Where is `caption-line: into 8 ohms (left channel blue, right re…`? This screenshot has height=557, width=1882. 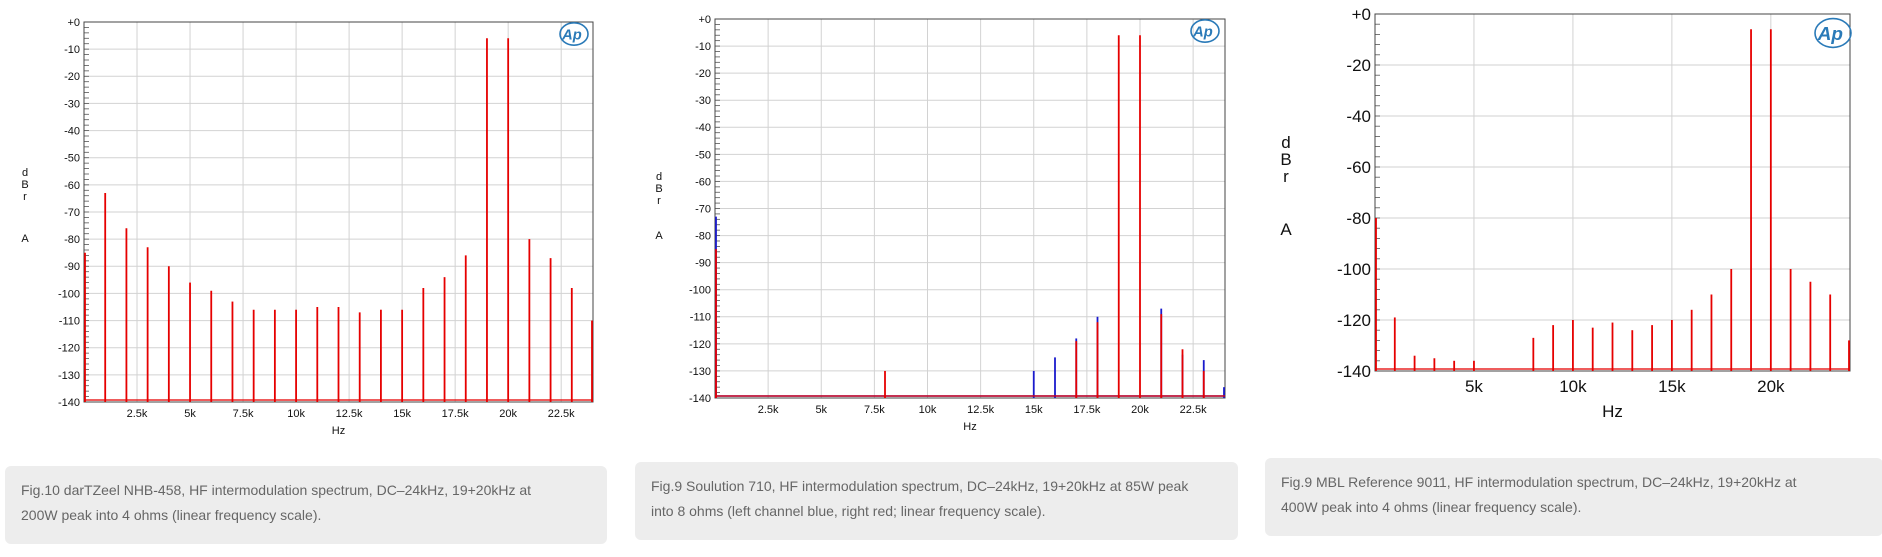
caption-line: into 8 ohms (left channel blue, right re… is located at coordinates (848, 511).